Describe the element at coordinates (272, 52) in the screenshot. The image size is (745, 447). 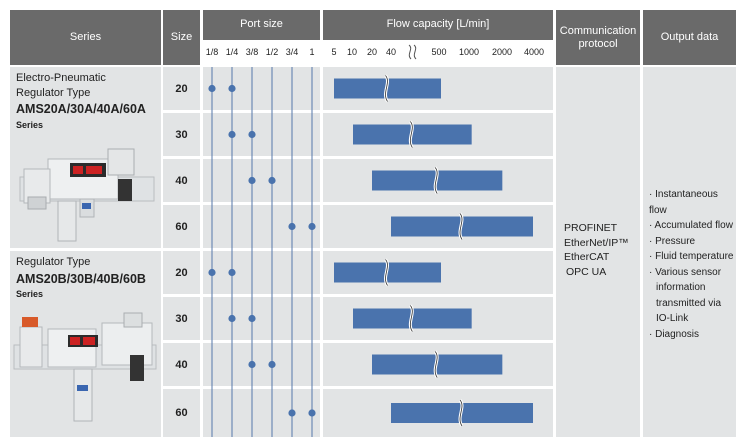
I see `port-tick: 1/2` at that location.